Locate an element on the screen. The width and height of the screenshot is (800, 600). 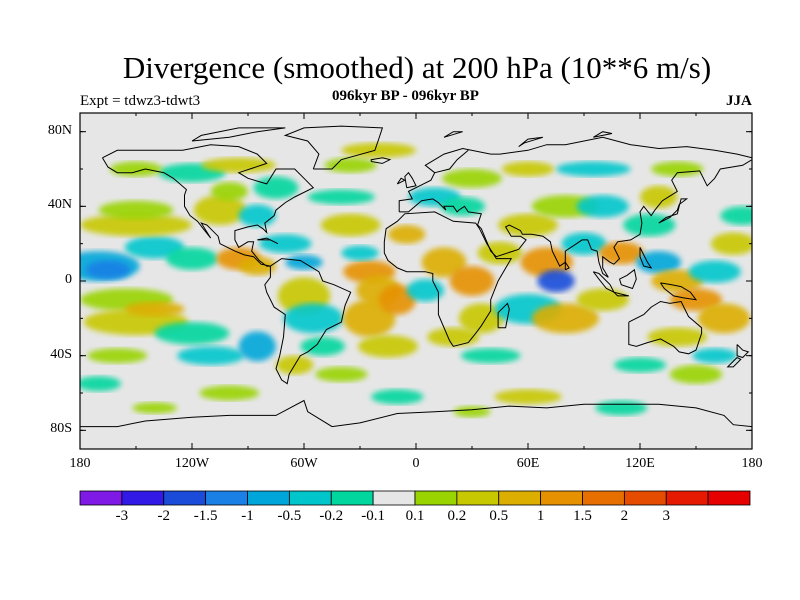
colorbar-tick-label: 0.1 is located at coordinates (415, 516).